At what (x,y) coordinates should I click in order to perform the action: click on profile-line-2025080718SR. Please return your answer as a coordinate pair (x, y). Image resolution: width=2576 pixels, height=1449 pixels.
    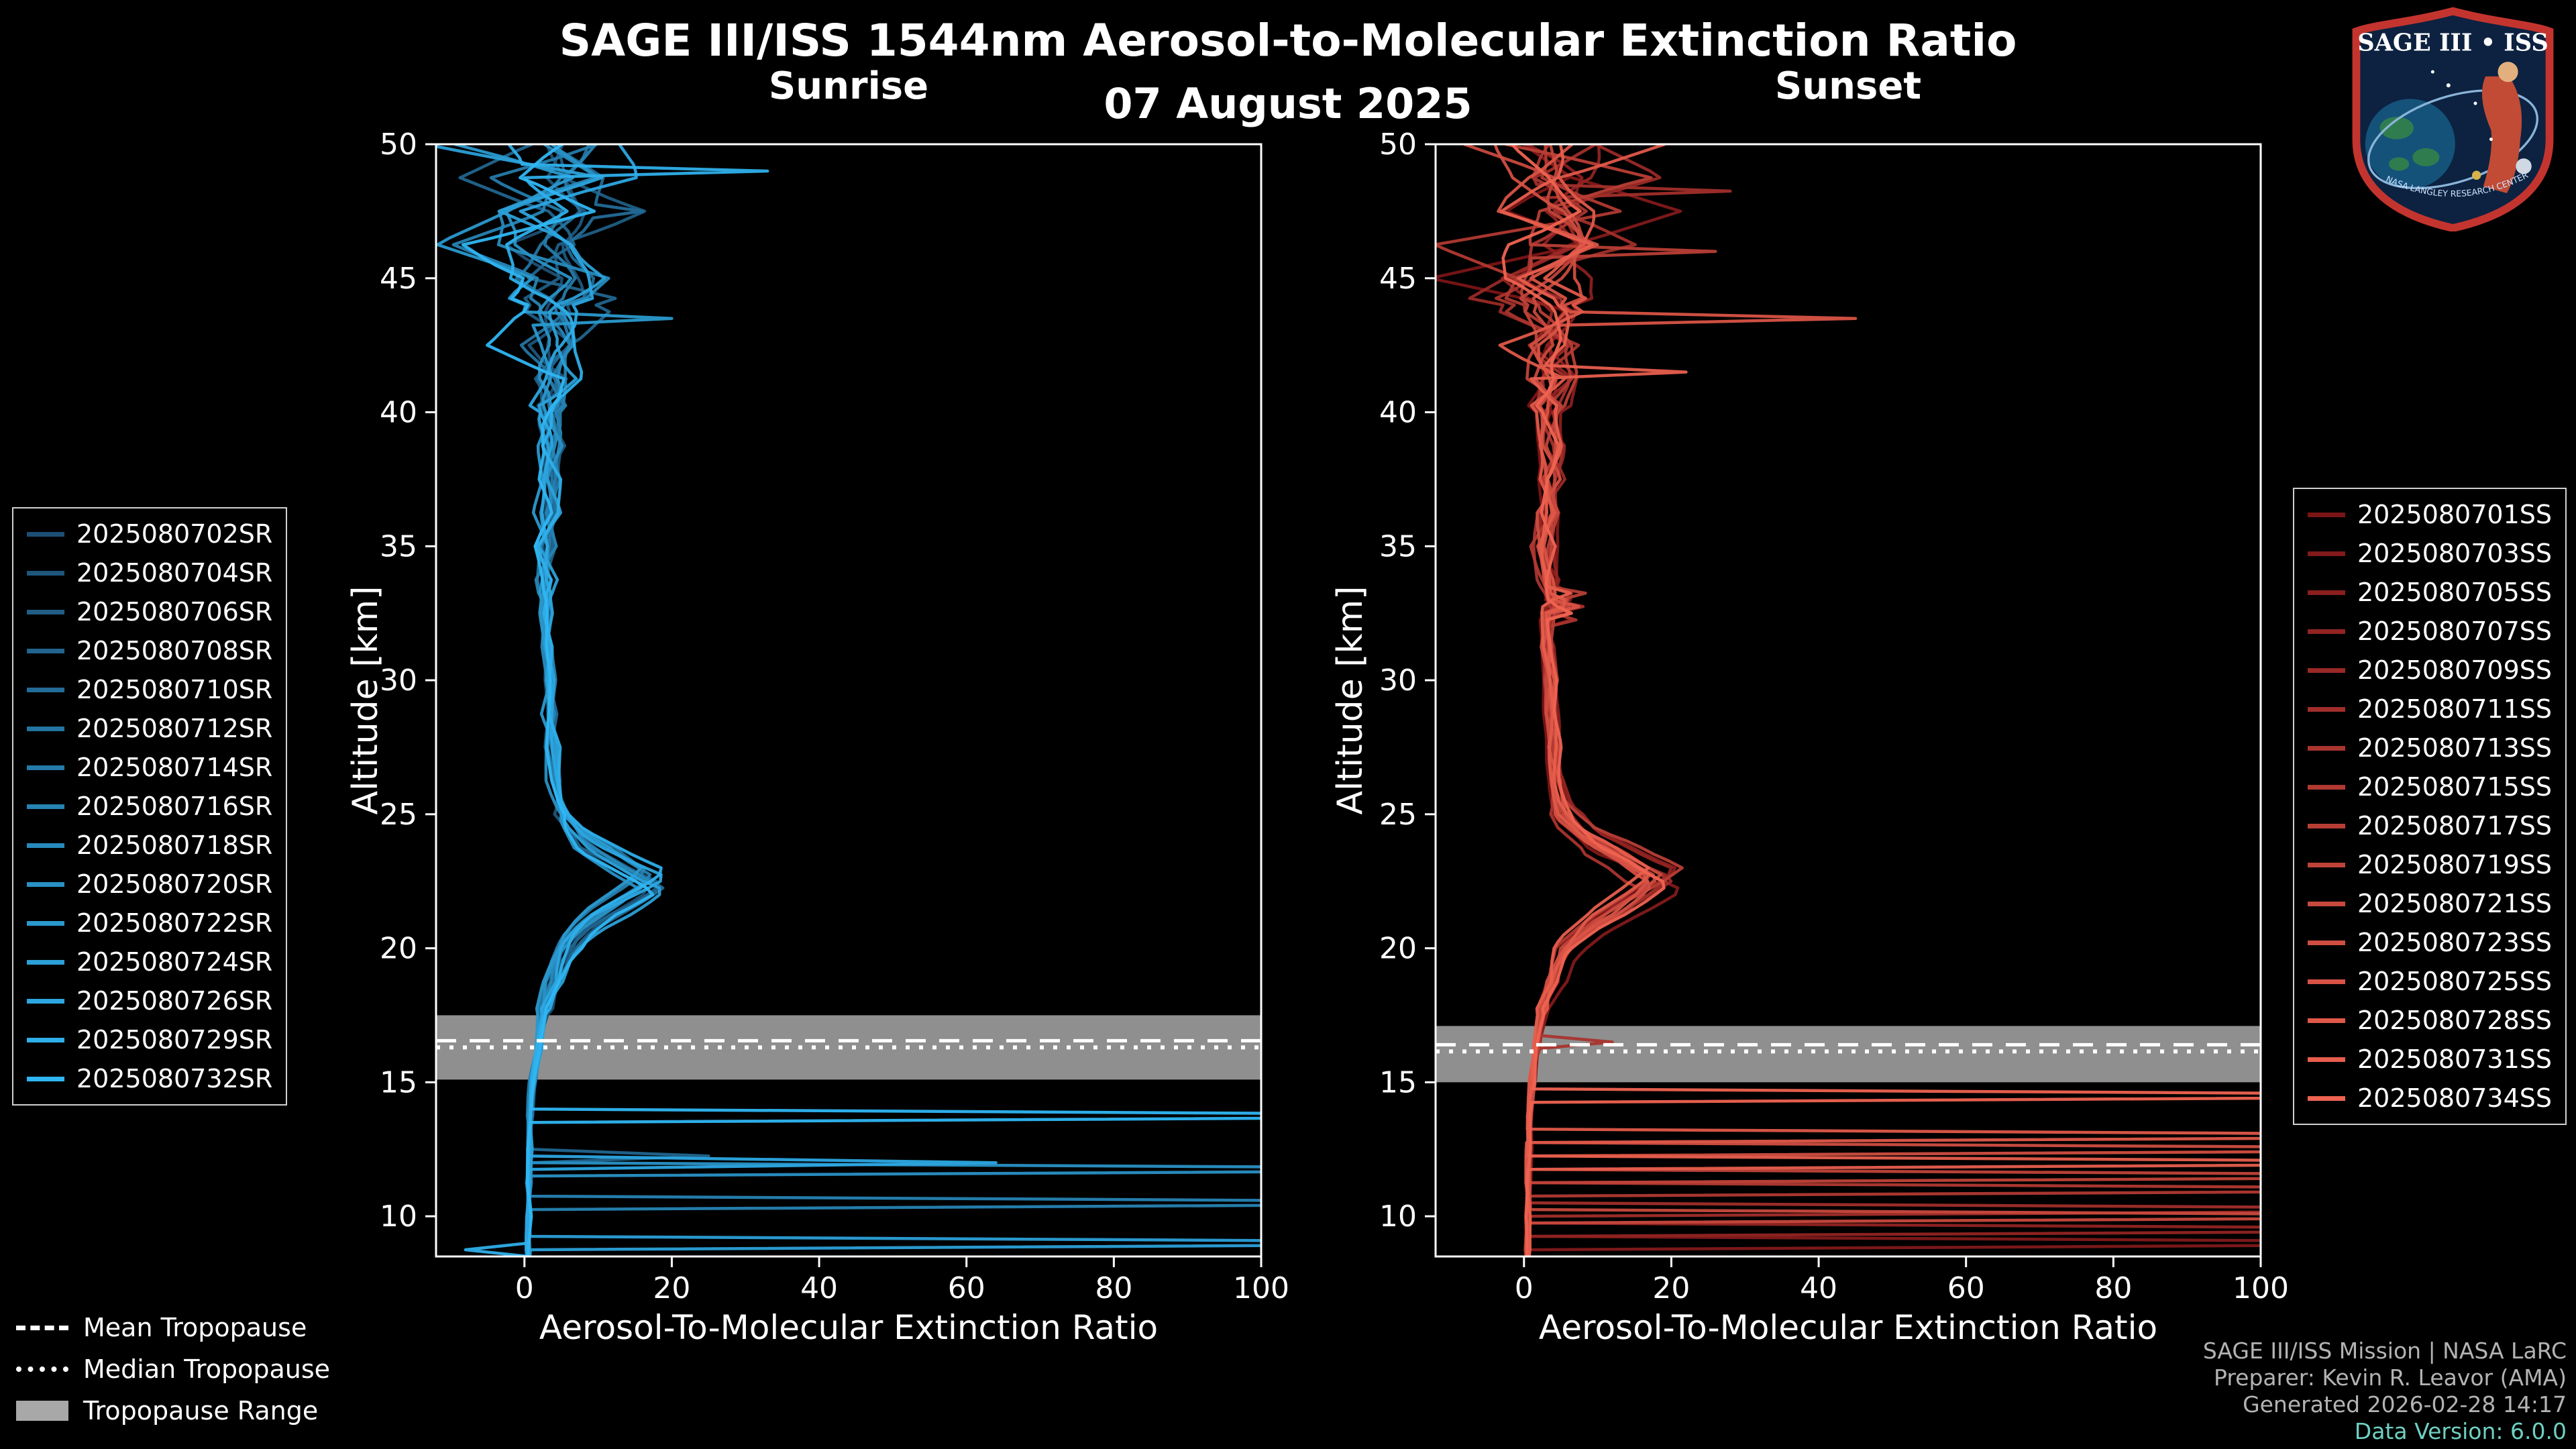
    Looking at the image, I should click on (573, 700).